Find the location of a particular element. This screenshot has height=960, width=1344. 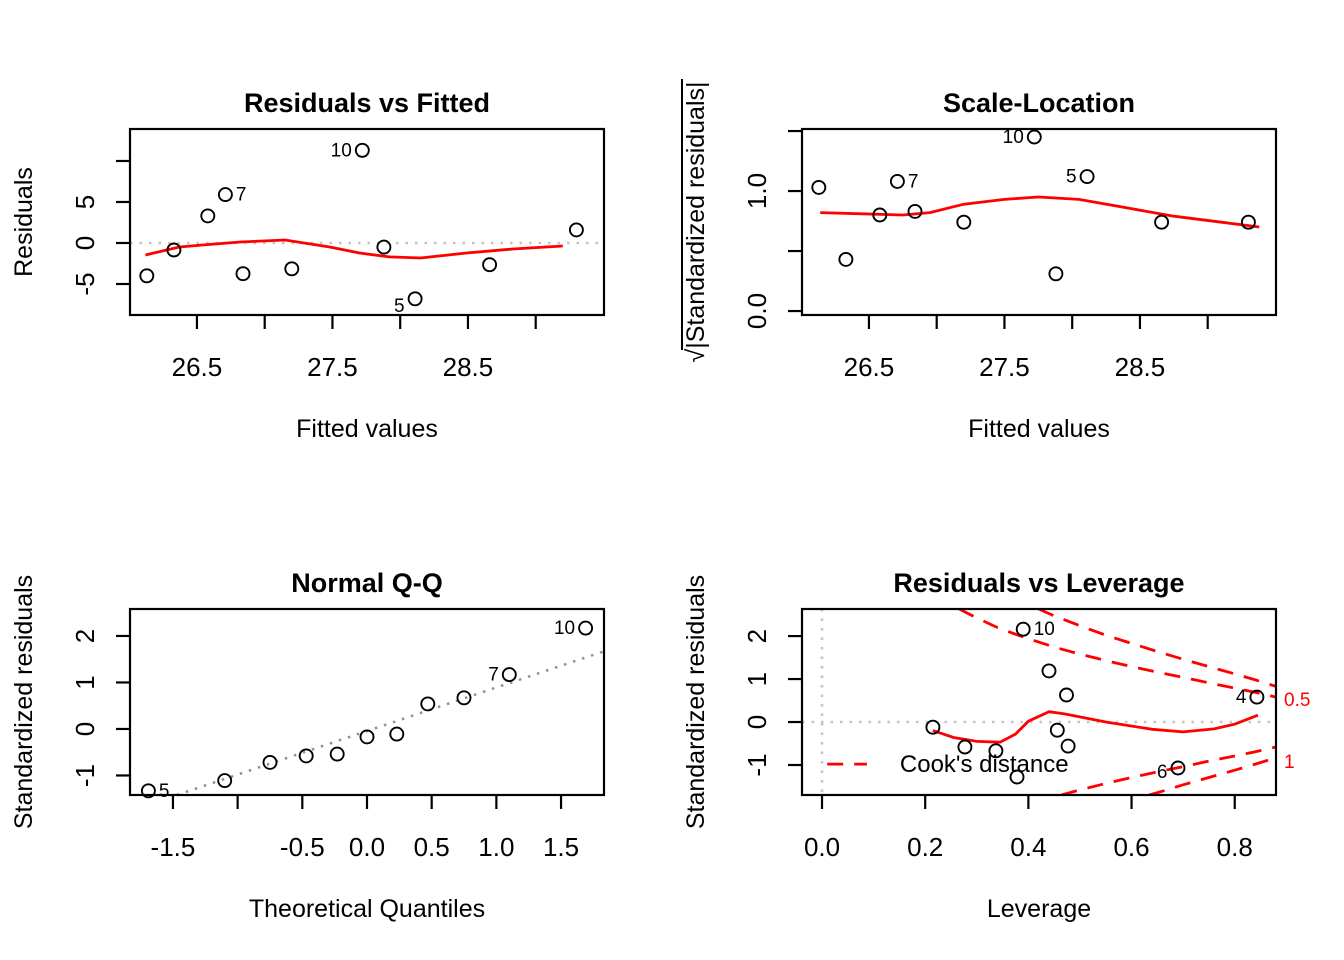

x-tick-label: -0.5 is located at coordinates (302, 847).